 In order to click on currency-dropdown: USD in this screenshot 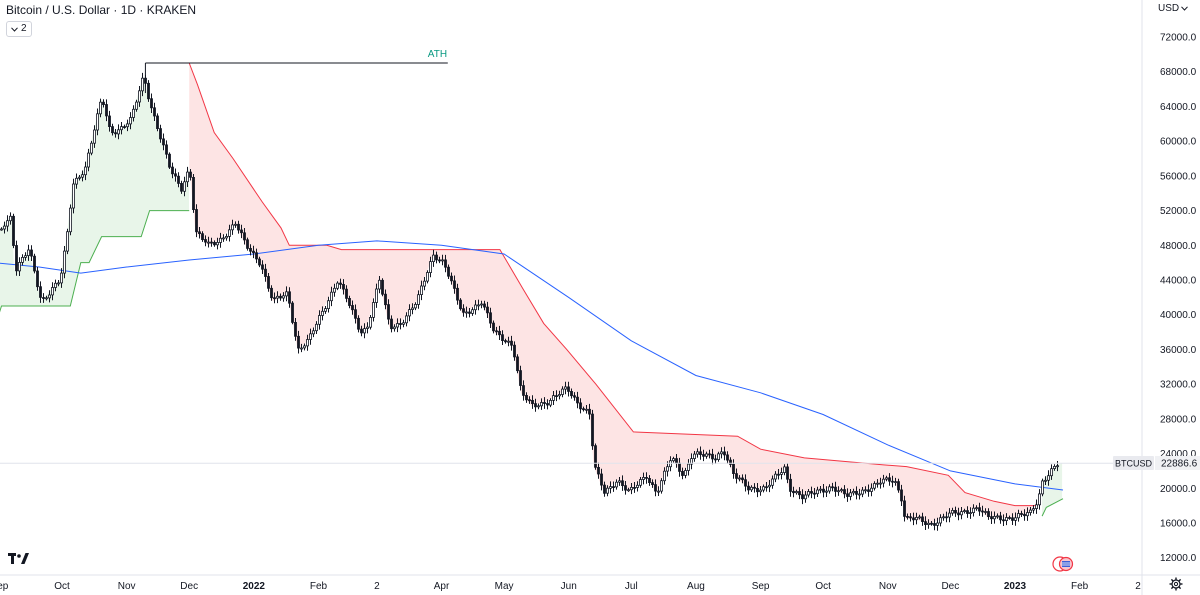, I will do `click(1173, 8)`.